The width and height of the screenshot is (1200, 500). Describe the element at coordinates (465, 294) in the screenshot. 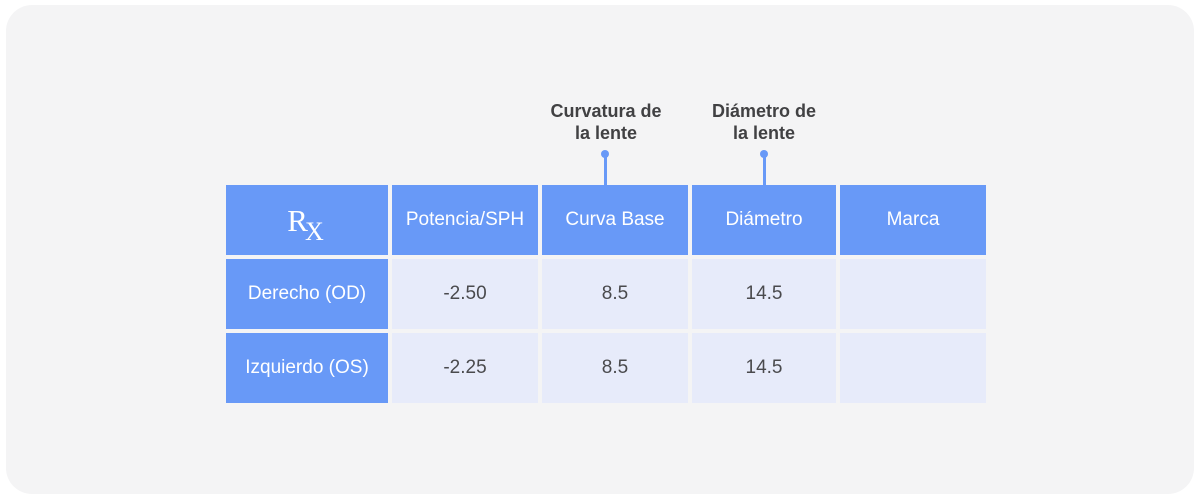

I see `potencia-cell: -2.50` at that location.